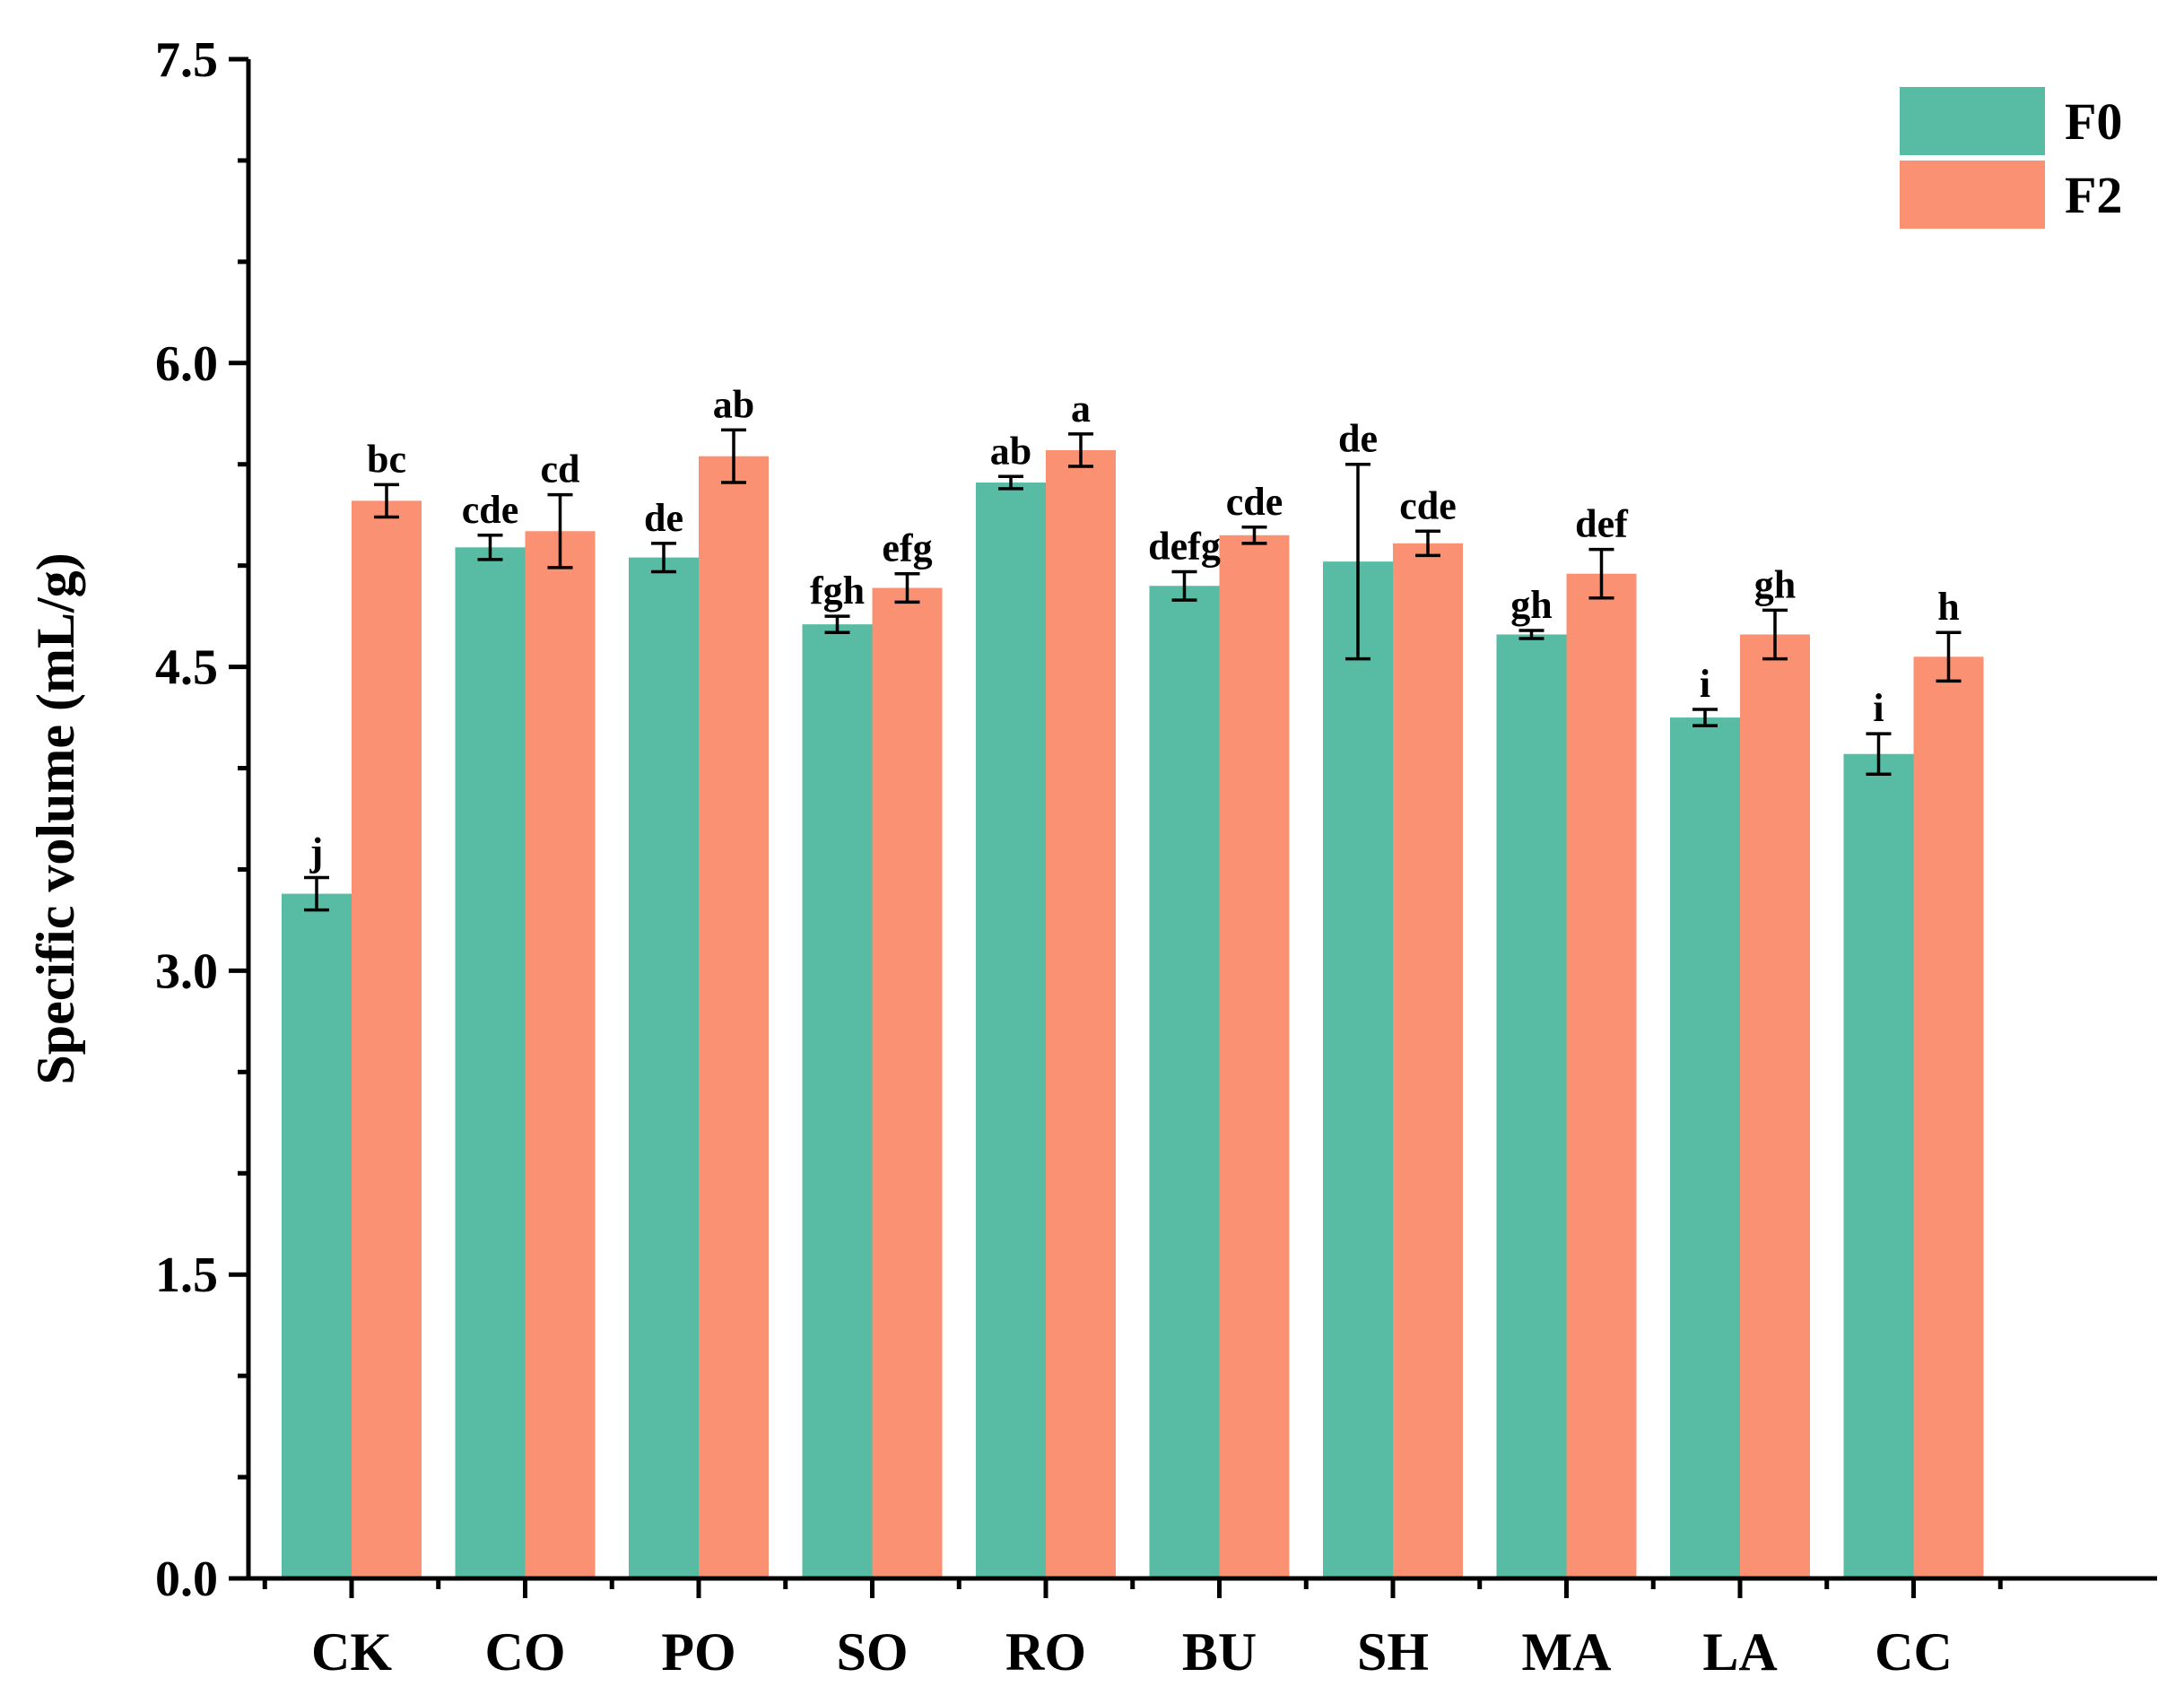 This screenshot has width=2184, height=1695. Describe the element at coordinates (1531, 1106) in the screenshot. I see `bar-f0-ma` at that location.